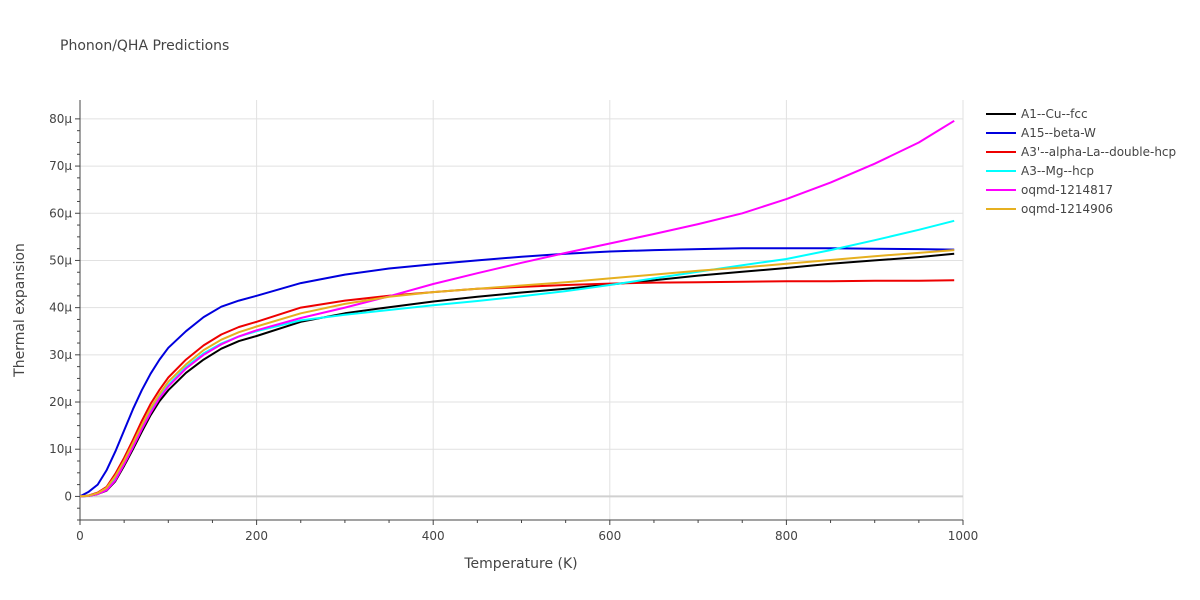 The height and width of the screenshot is (600, 1200). Describe the element at coordinates (527, 531) in the screenshot. I see `x-axis-ticks: 0 200 400 600 800 1000` at that location.